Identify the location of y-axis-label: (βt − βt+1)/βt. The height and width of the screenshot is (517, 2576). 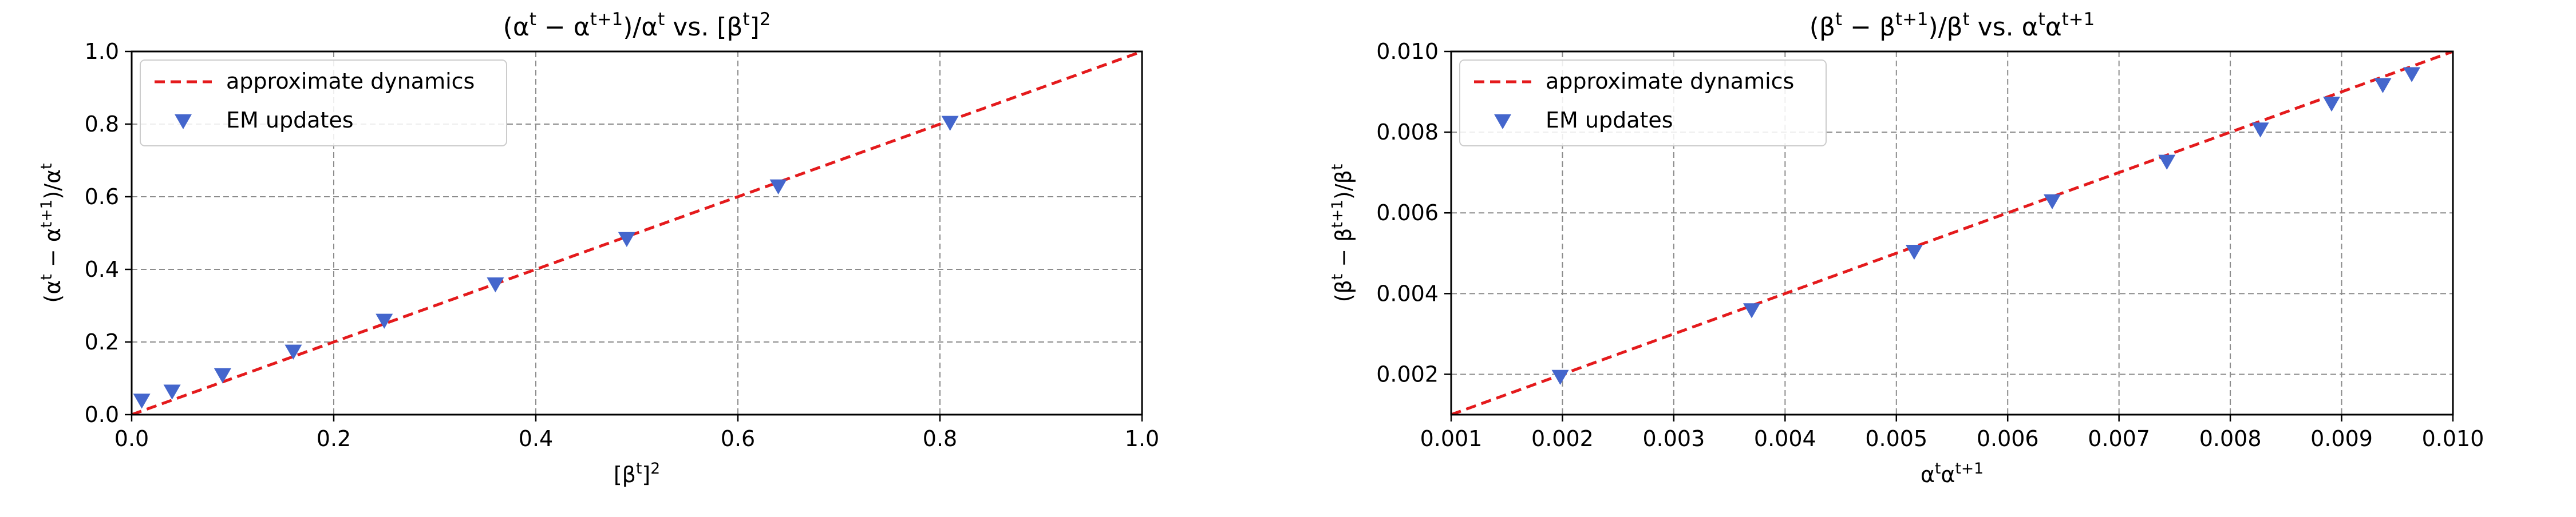
(1343, 233).